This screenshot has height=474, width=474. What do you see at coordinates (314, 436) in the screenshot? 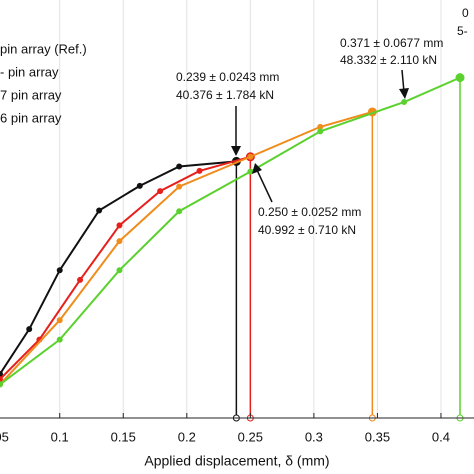
I see `x-tick-label: 0.3` at bounding box center [314, 436].